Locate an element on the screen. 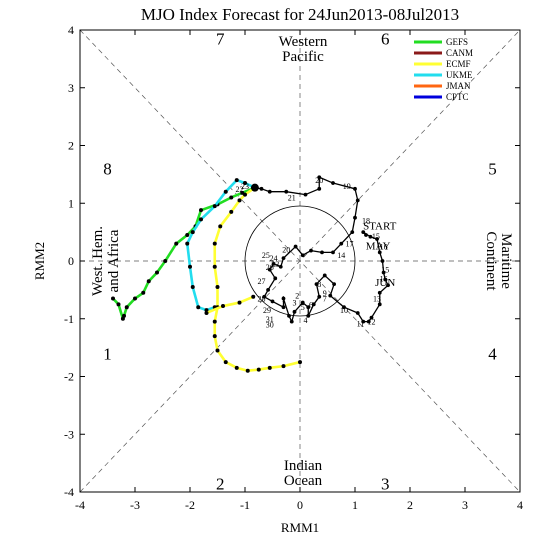  y-tick-label: 4 is located at coordinates (71, 30).